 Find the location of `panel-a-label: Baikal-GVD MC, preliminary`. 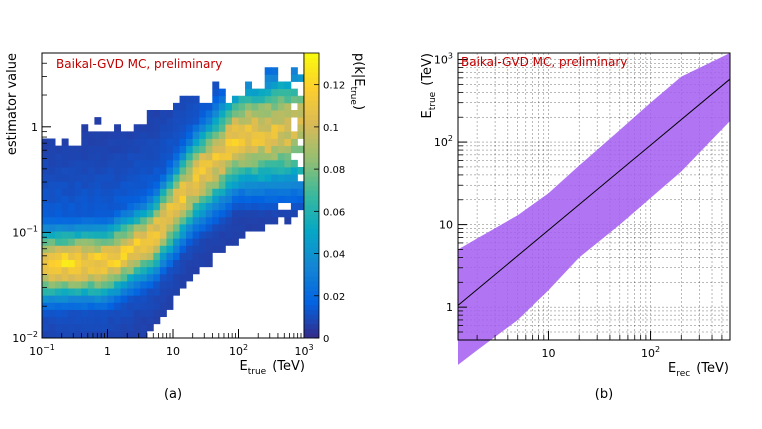

panel-a-label: Baikal-GVD MC, preliminary is located at coordinates (139, 64).